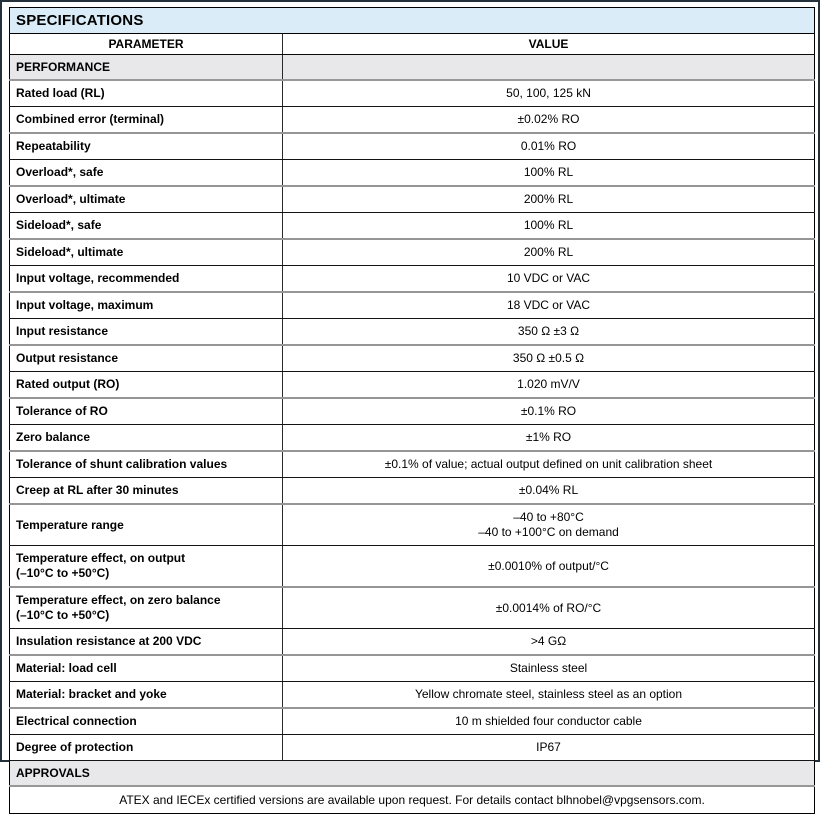 This screenshot has width=820, height=814. I want to click on value-cell: ±0.0014% of RO/°C, so click(548, 608).